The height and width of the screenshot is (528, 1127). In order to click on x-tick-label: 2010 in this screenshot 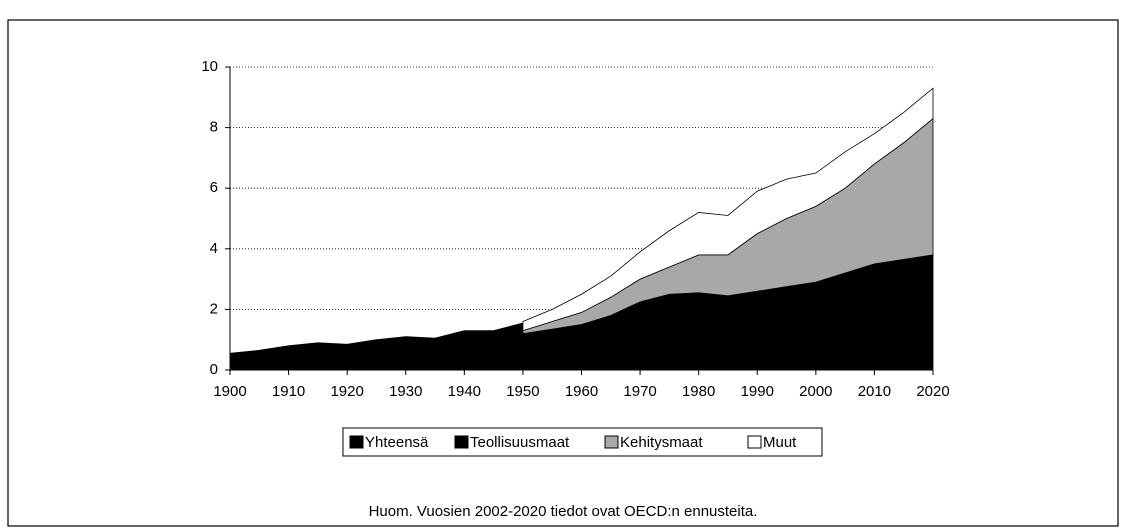, I will do `click(874, 391)`.